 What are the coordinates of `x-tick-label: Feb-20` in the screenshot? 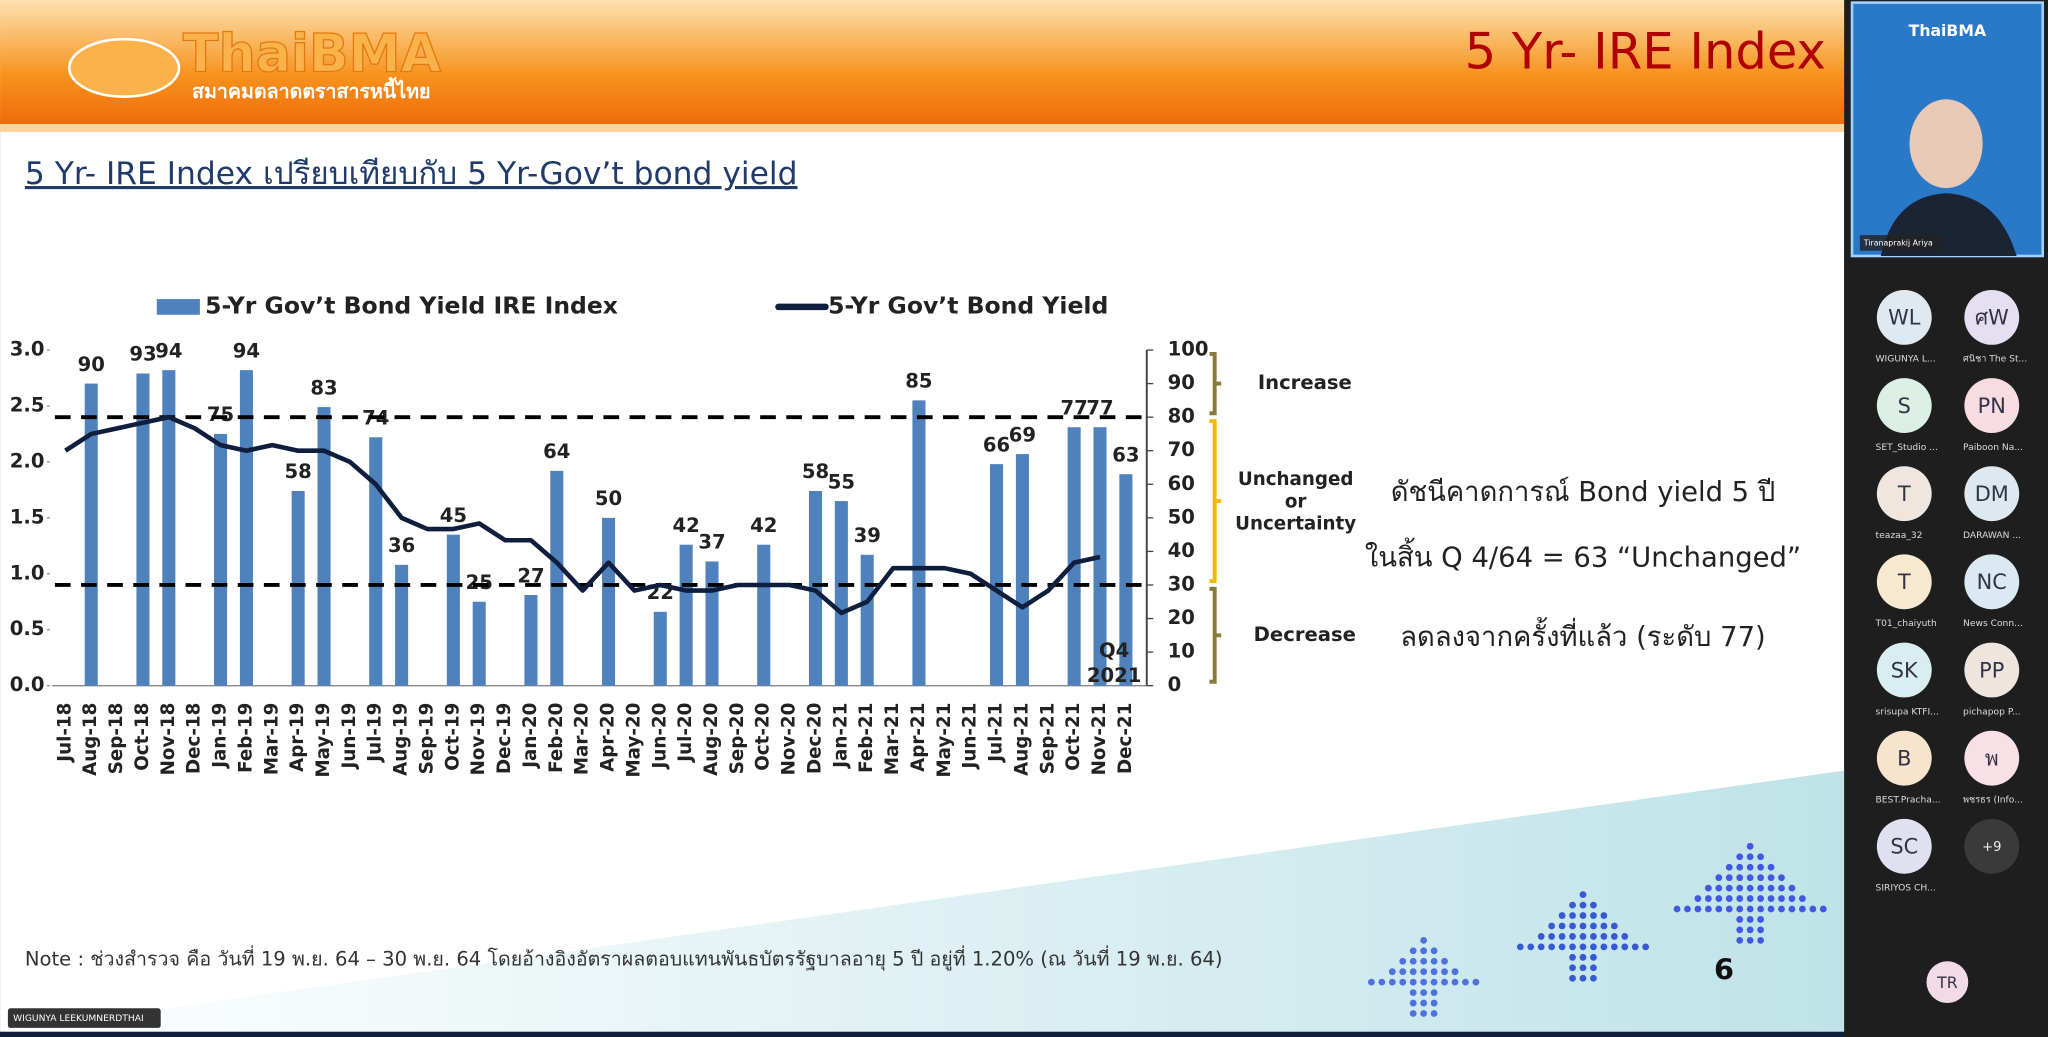 It's located at (556, 738).